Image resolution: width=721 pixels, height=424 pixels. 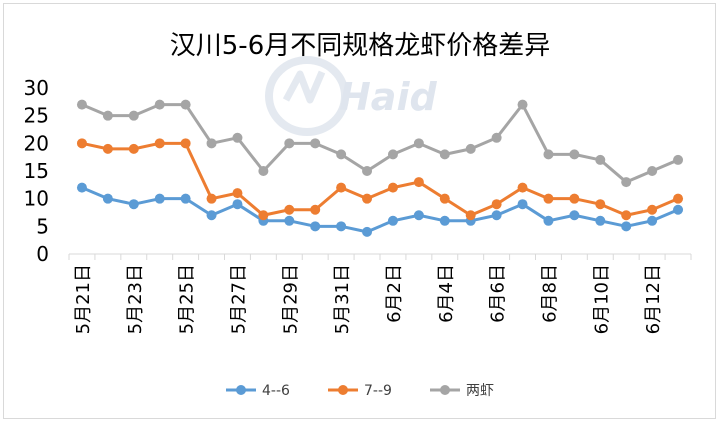 I want to click on legend-item: 4--6, so click(x=258, y=391).